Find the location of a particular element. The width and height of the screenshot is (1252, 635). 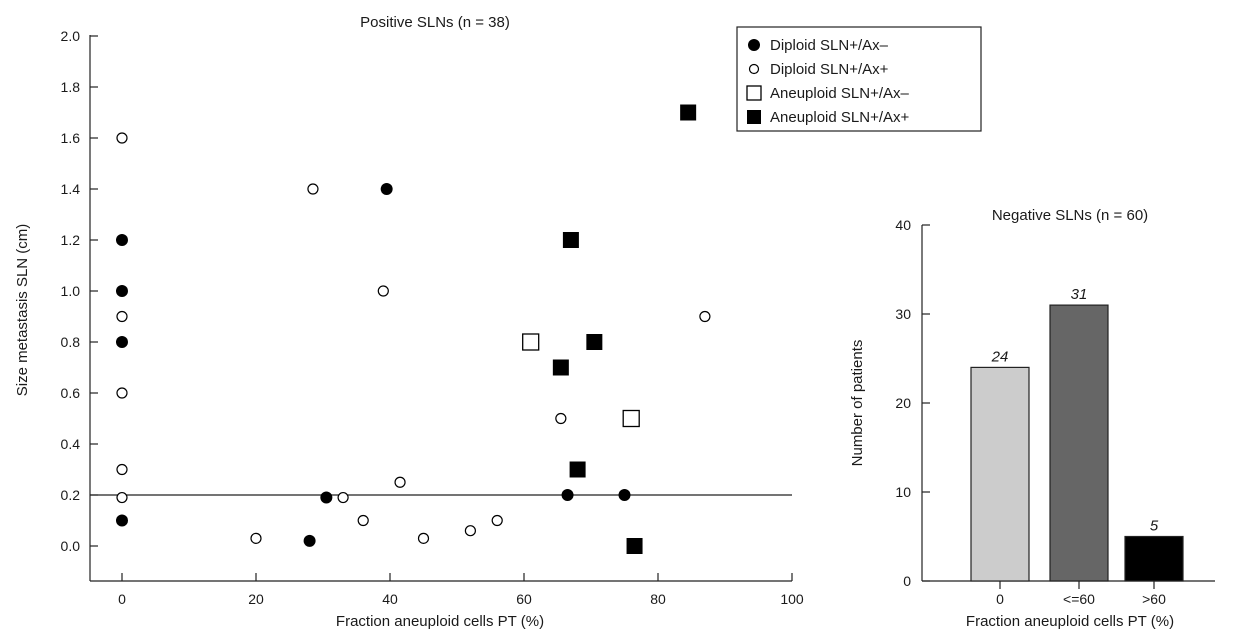

legend-label: Aneuploid SLN+/Ax– is located at coordinates (840, 93).